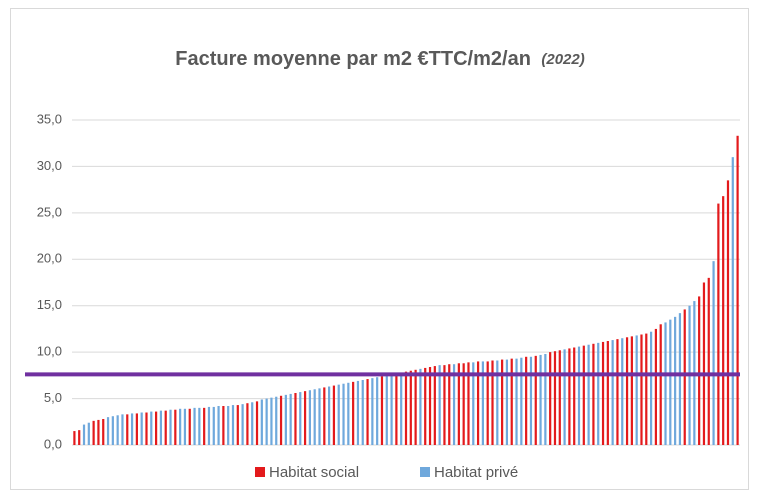  I want to click on title-year: (2022), so click(562, 59).